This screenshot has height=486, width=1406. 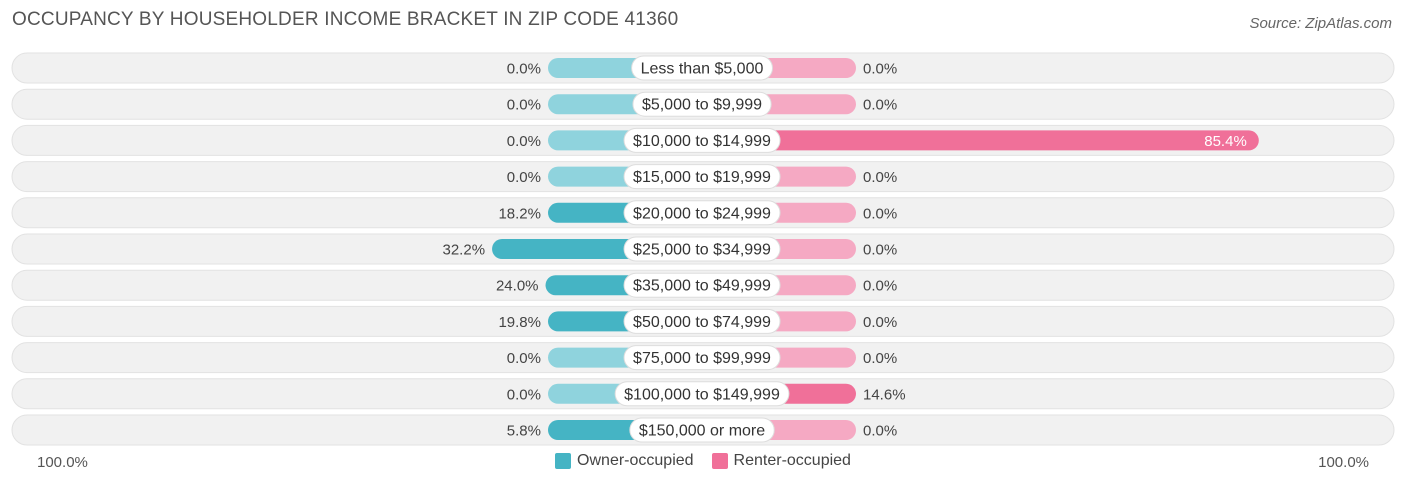 I want to click on category-label: $75,000 to $99,999, so click(x=702, y=358).